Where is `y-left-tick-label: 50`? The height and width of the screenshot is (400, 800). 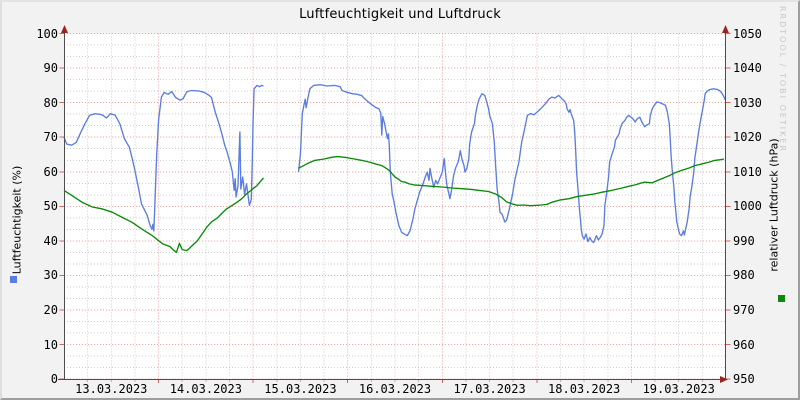 y-left-tick-label: 50 is located at coordinates (50, 206).